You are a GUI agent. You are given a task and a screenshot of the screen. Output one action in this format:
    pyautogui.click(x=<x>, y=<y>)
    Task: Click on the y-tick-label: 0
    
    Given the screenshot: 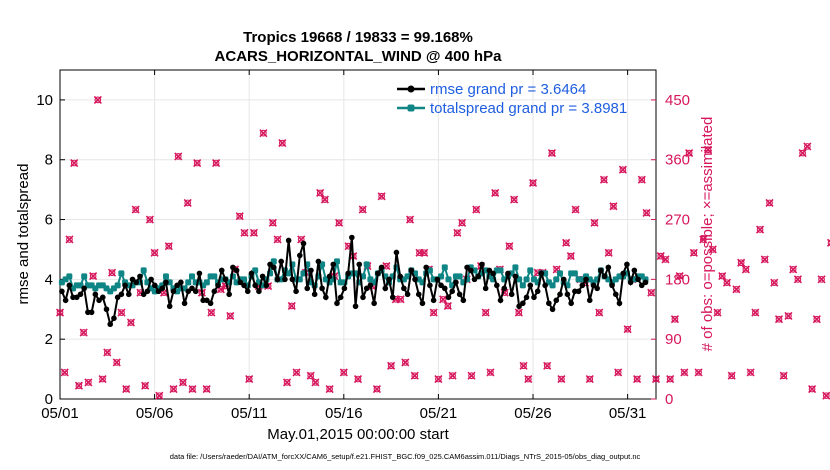 What is the action you would take?
    pyautogui.click(x=49, y=399)
    